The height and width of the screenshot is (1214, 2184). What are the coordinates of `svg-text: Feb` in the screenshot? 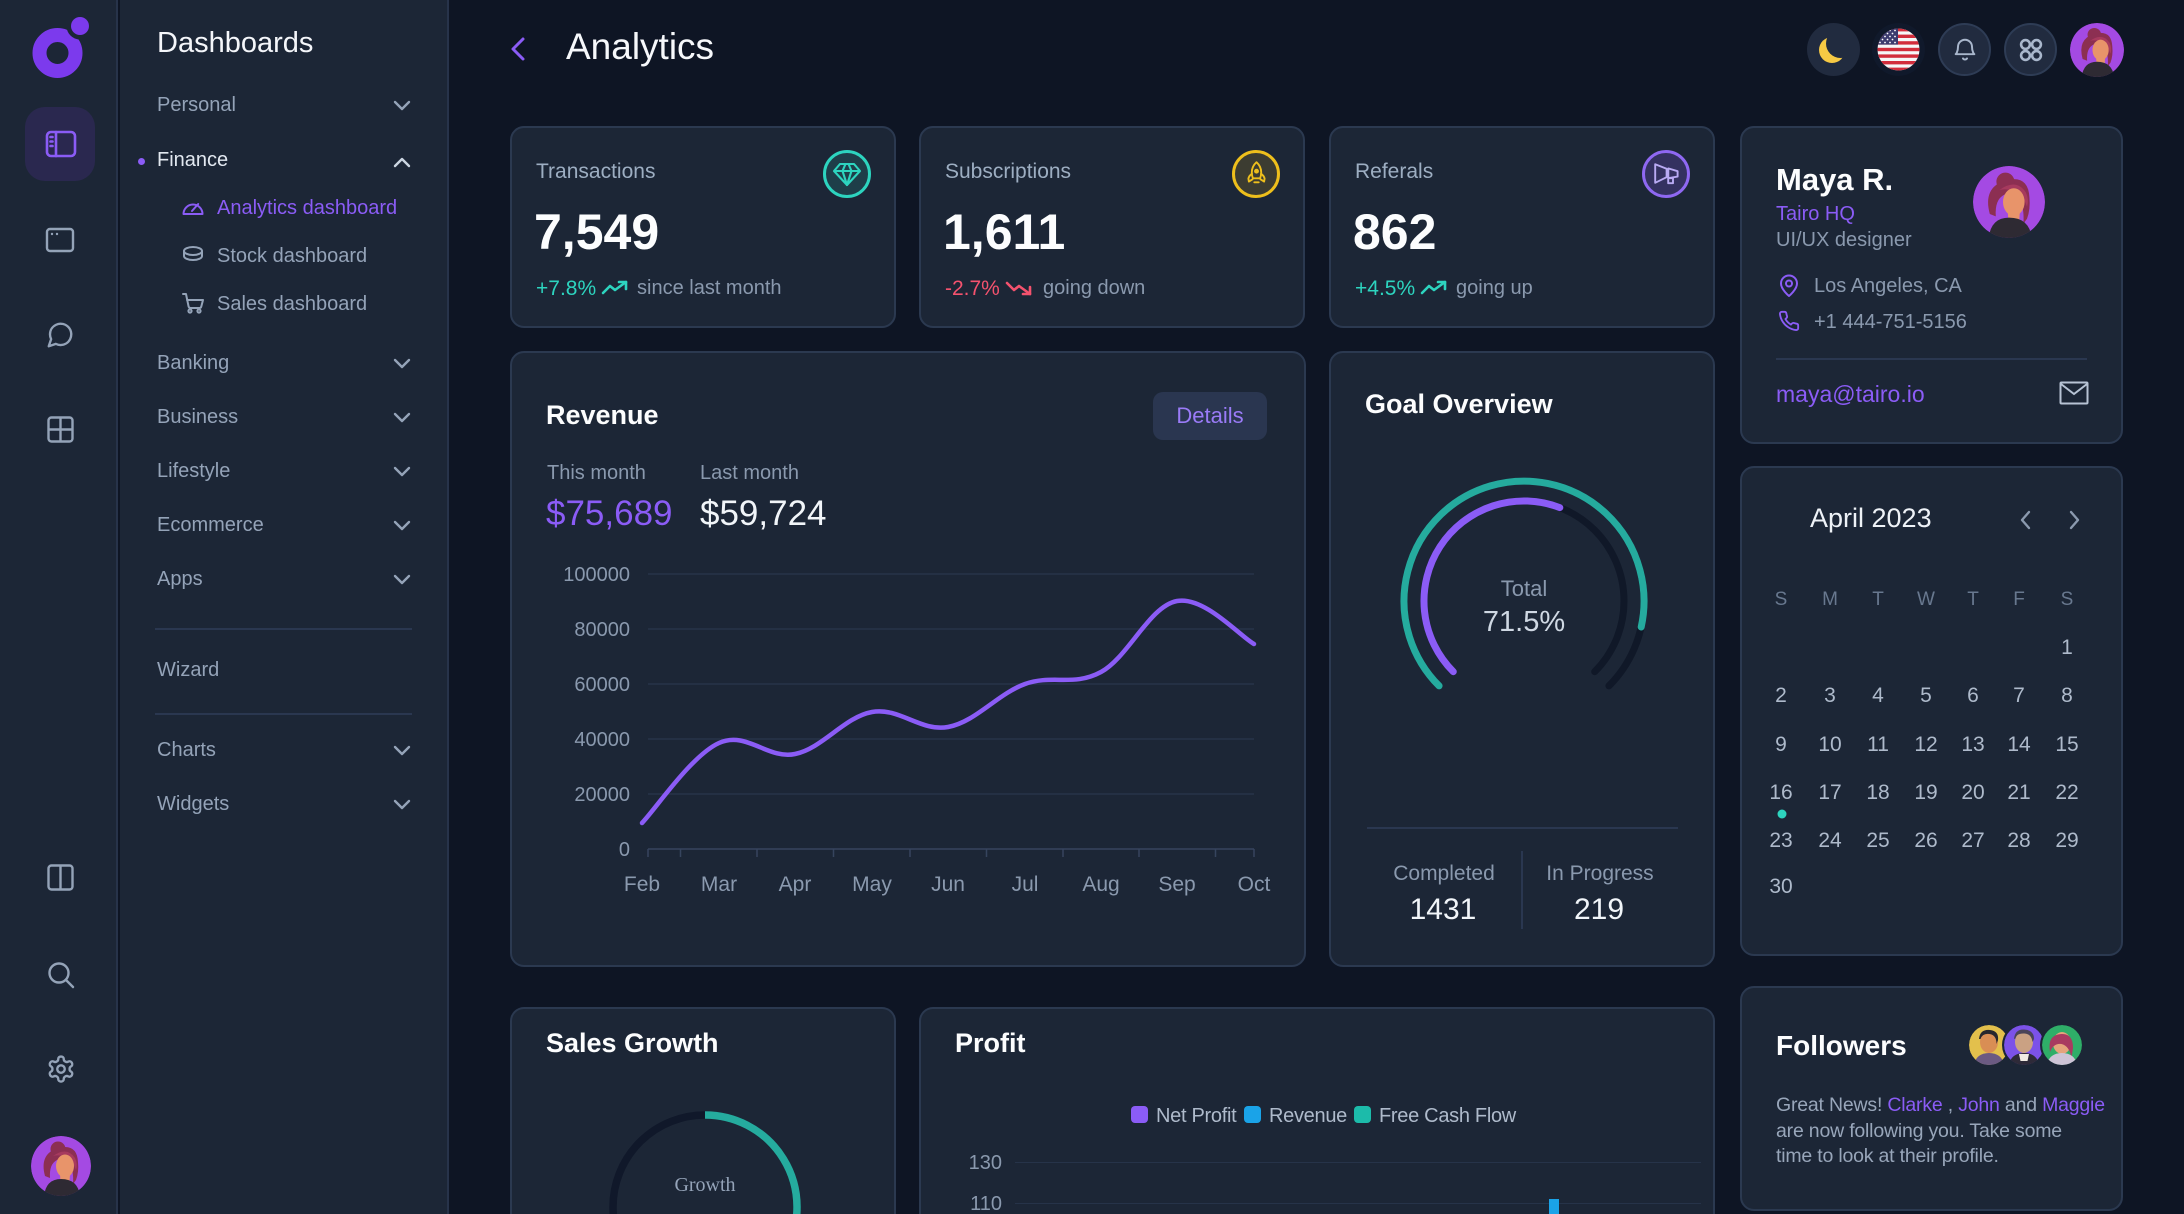 It's located at (642, 884).